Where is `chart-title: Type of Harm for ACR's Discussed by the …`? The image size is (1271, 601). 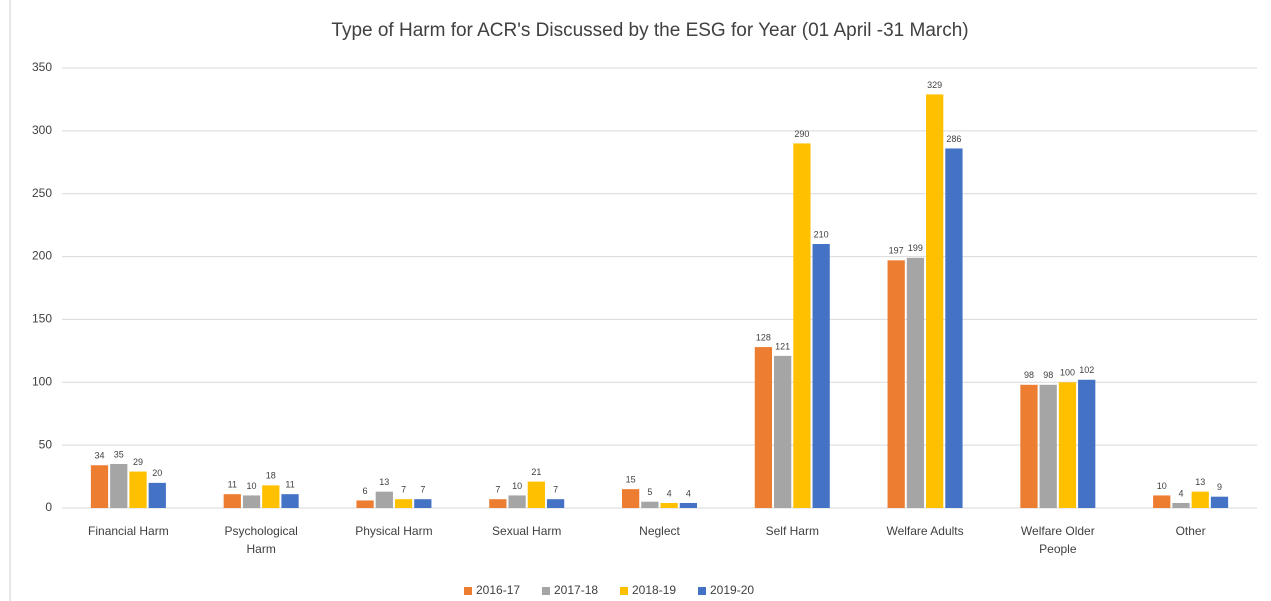
chart-title: Type of Harm for ACR's Discussed by the … is located at coordinates (649, 30).